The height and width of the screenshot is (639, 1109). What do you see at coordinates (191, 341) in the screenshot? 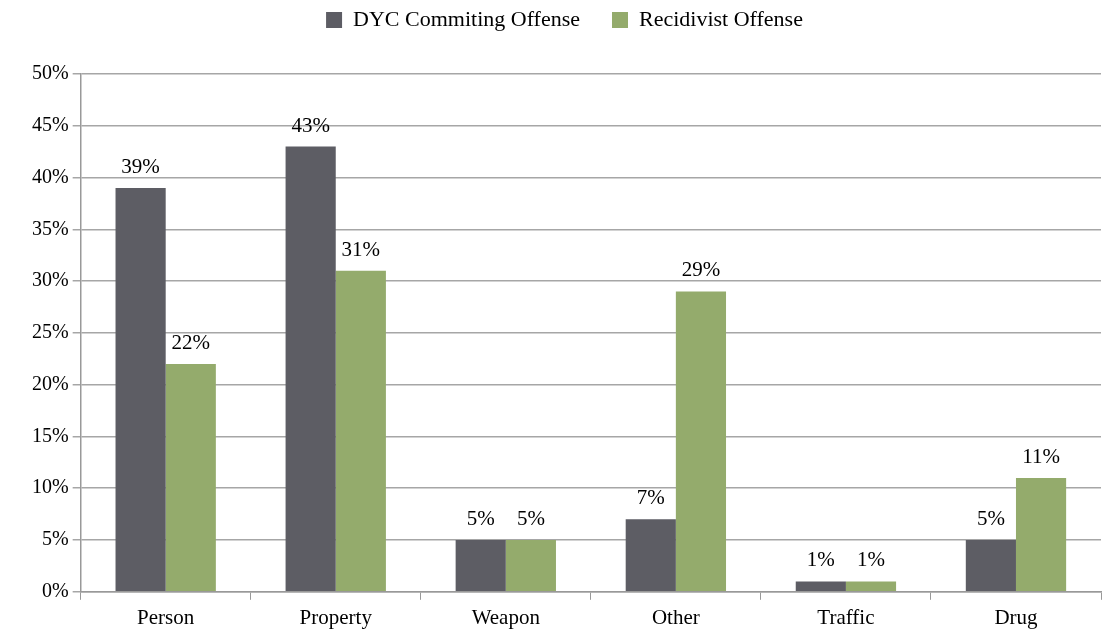
I see `data-label: 22%` at bounding box center [191, 341].